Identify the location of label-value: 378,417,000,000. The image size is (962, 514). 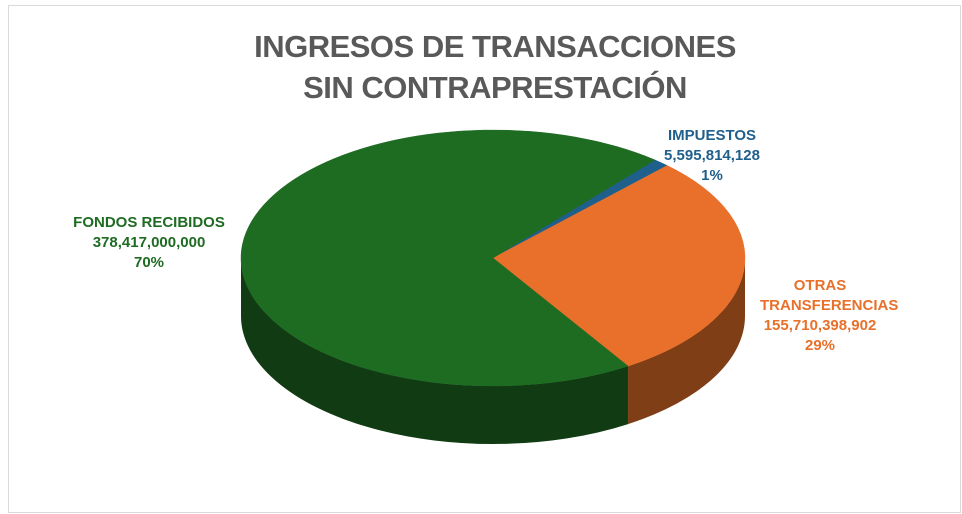
(149, 242).